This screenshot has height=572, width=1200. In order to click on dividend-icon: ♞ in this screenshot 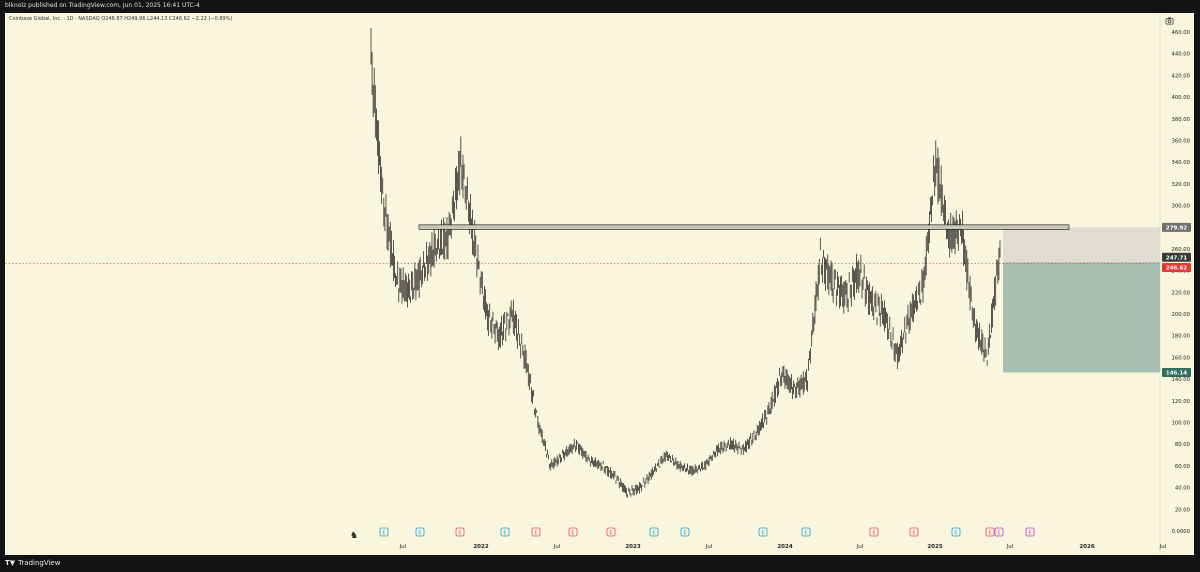, I will do `click(354, 536)`.